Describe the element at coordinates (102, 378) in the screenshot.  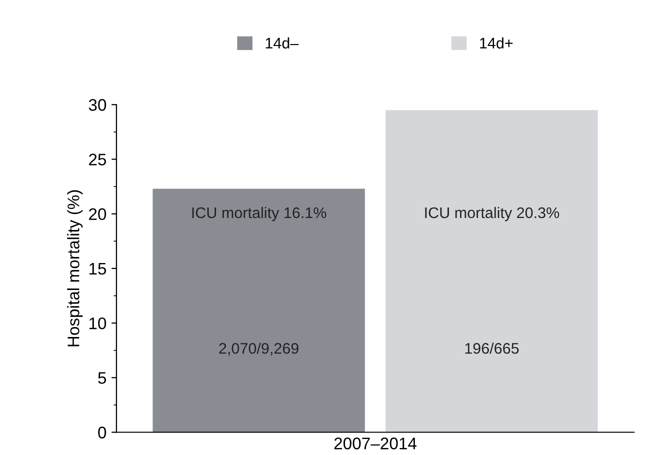
I see `y-tick-label: 5` at that location.